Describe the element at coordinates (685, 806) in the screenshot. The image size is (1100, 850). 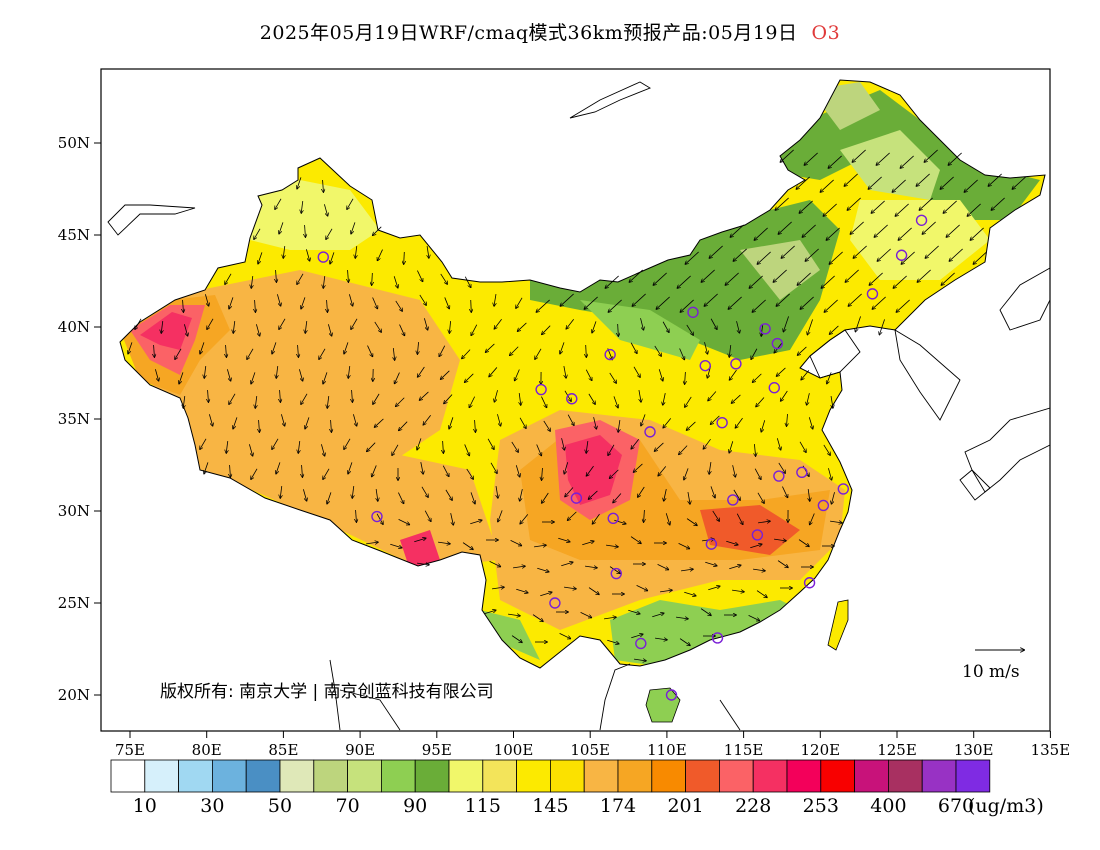
I see `colorbar-label: 201` at that location.